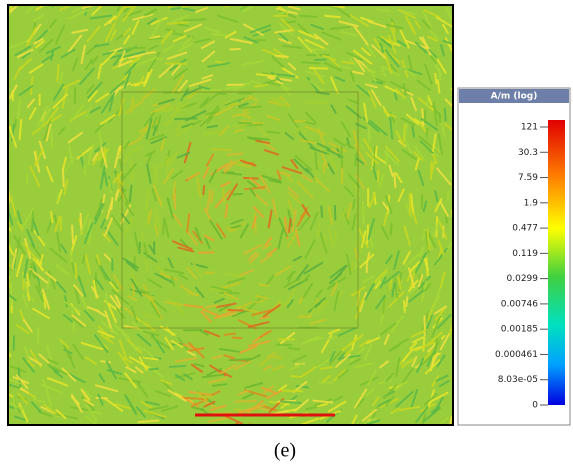 The height and width of the screenshot is (471, 573). What do you see at coordinates (519, 304) in the screenshot?
I see `colorbar-label: 0.00746` at bounding box center [519, 304].